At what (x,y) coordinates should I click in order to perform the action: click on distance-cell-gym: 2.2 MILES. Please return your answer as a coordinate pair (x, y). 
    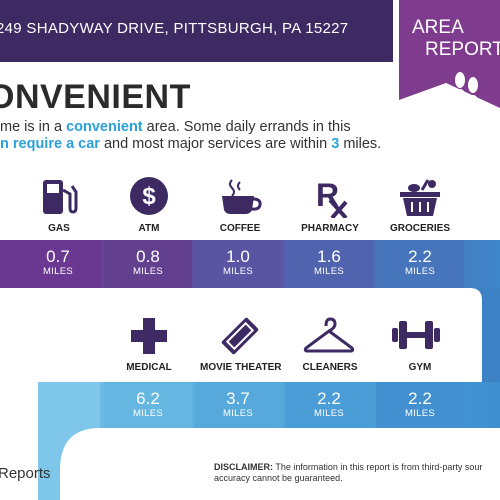
    Looking at the image, I should click on (420, 405).